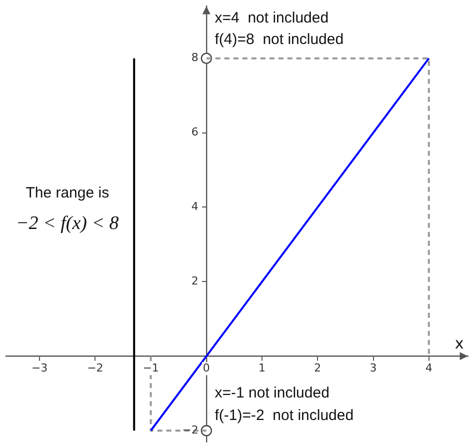  I want to click on annotation: The range is, so click(68, 193).